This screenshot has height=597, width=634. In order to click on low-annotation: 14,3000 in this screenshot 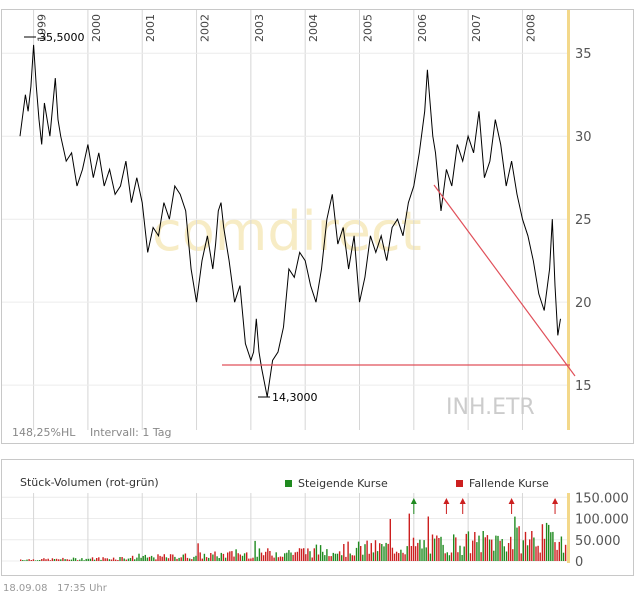, I will do `click(295, 397)`.